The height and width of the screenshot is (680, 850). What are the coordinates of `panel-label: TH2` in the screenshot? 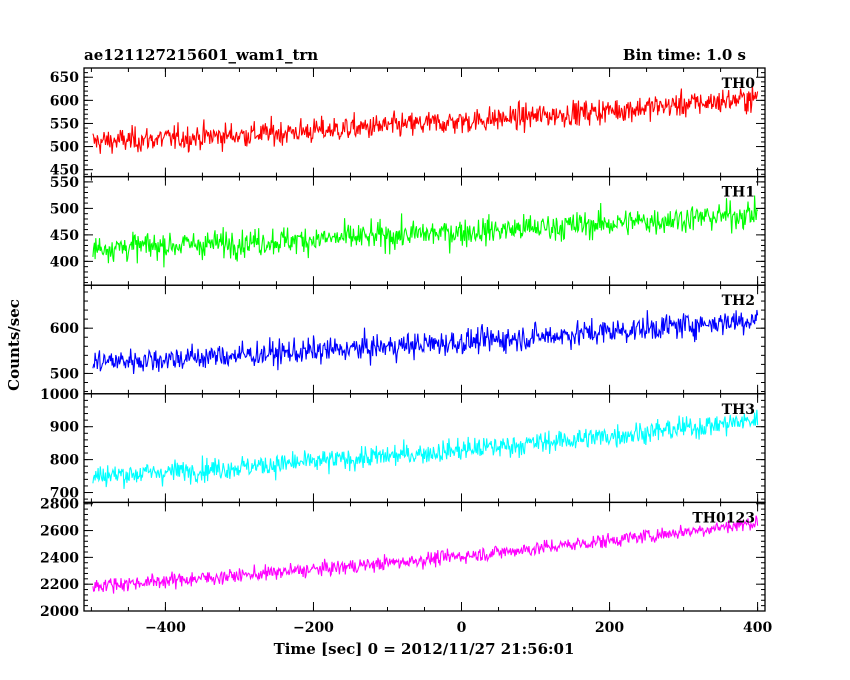 It's located at (738, 301).